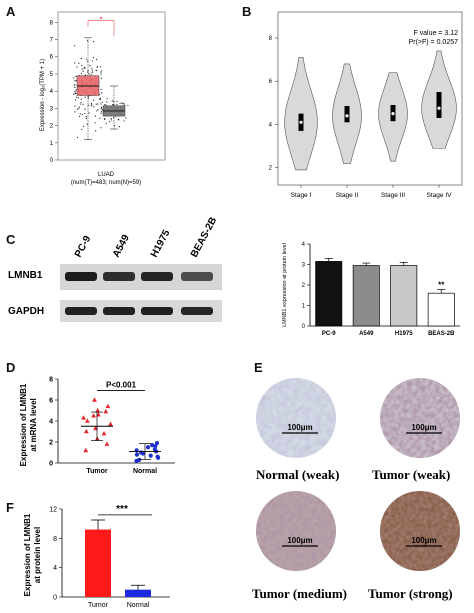 This screenshot has height=613, width=474. I want to click on b-plot-frame, so click(370, 98).